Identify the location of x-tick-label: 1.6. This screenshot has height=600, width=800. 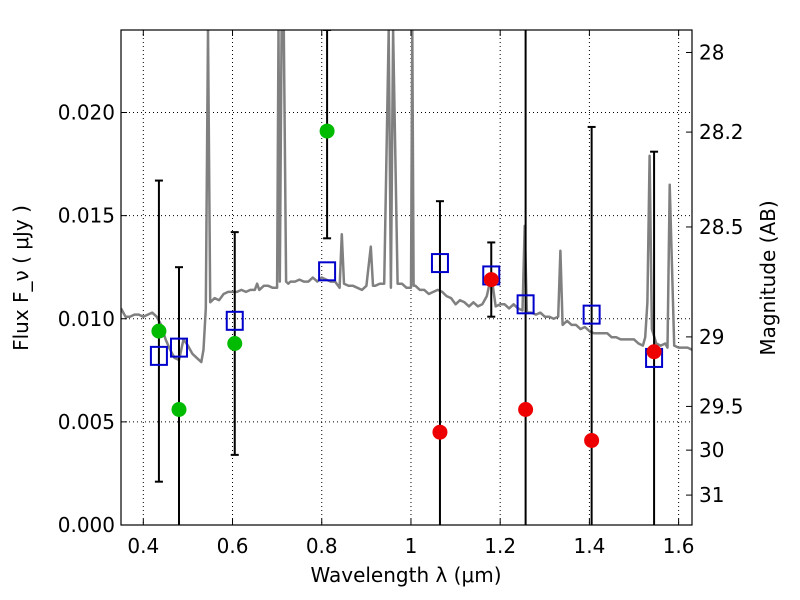
(679, 546).